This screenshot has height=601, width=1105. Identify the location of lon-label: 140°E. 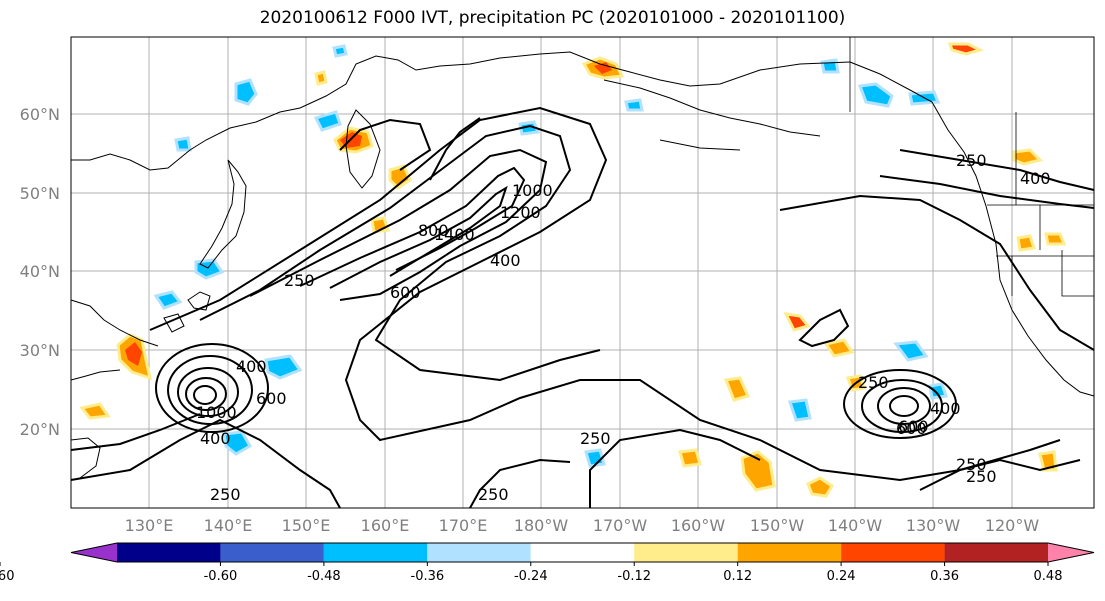
(228, 525).